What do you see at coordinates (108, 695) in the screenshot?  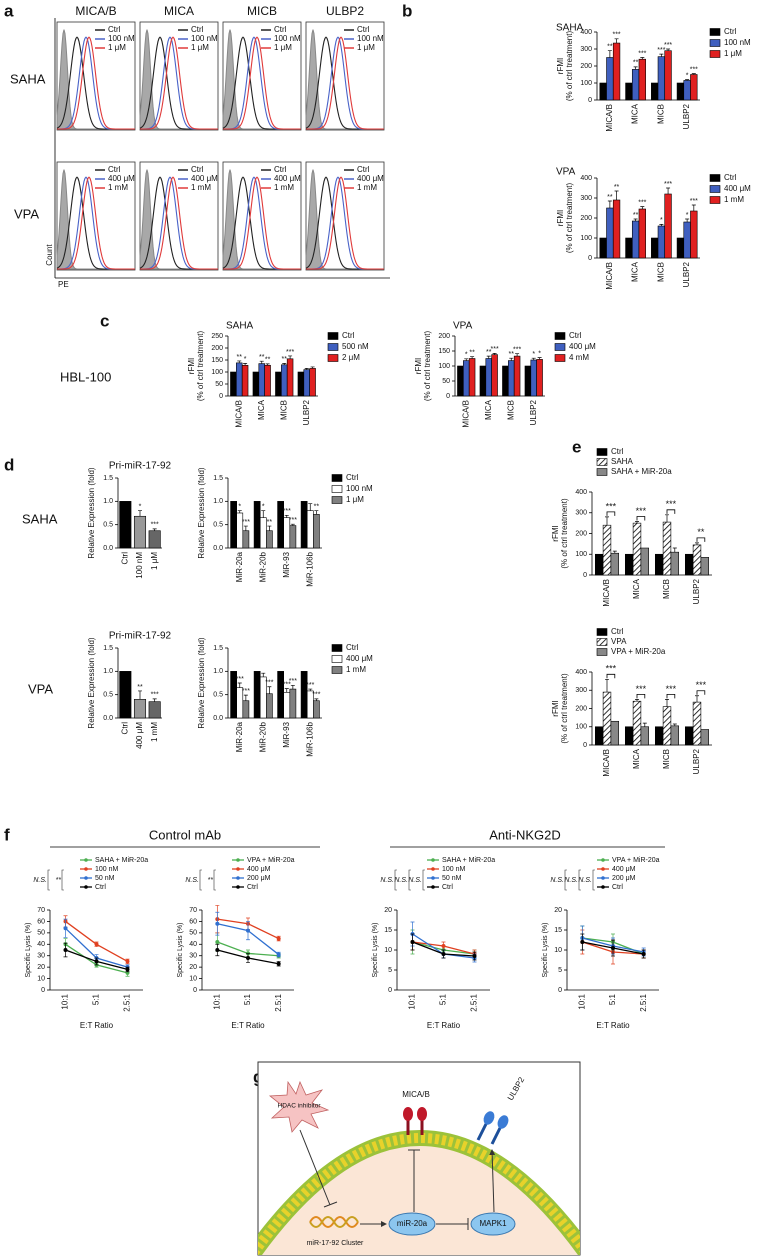 I see `y-tick-label: 0.5` at bounding box center [108, 695].